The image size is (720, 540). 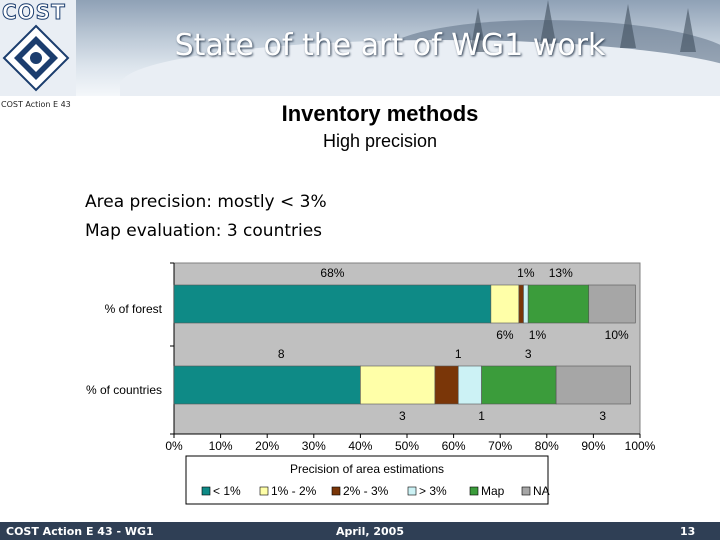 What do you see at coordinates (454, 446) in the screenshot?
I see `x-tick-label: 60%` at bounding box center [454, 446].